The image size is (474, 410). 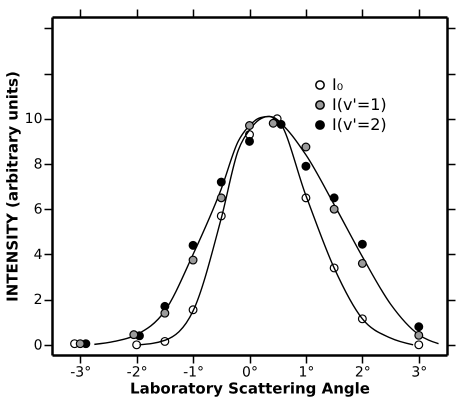 I want to click on x-tick-label: 2°, so click(x=362, y=372).